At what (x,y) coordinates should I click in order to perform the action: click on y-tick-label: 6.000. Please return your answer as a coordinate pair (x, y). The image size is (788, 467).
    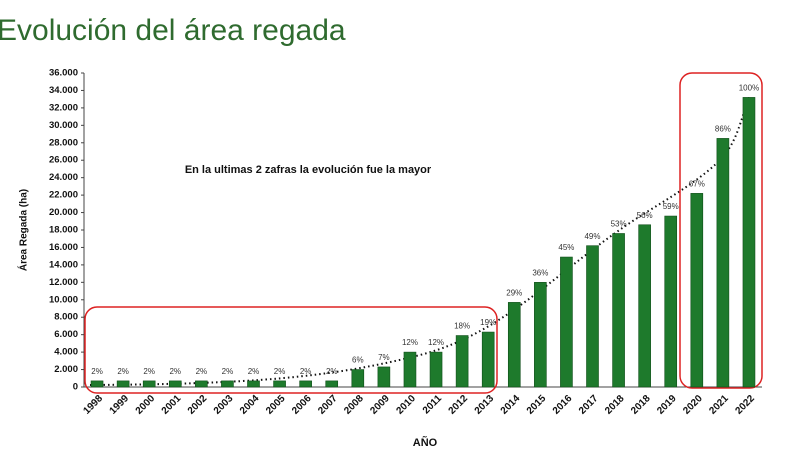
    Looking at the image, I should click on (66, 334).